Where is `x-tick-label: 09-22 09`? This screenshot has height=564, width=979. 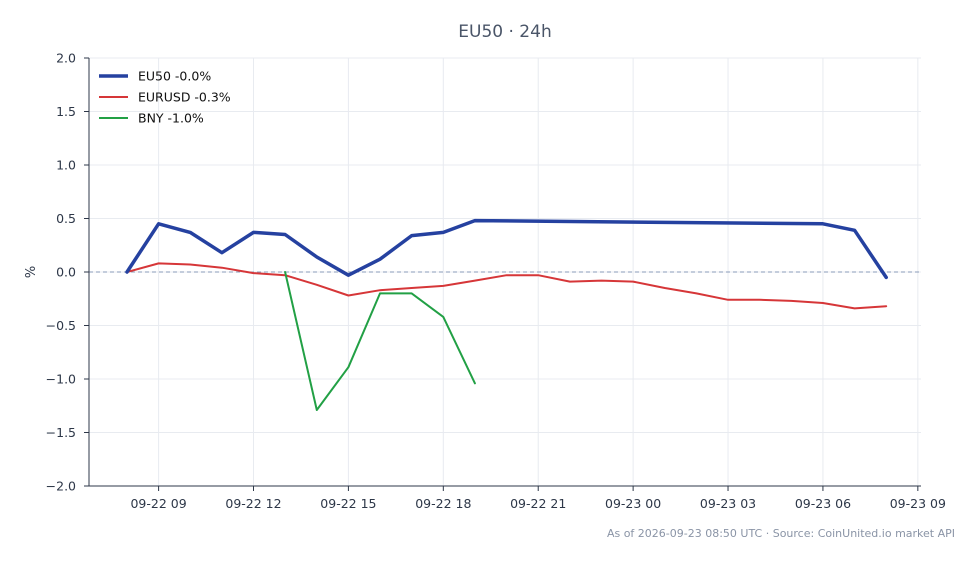 x-tick-label: 09-22 09 is located at coordinates (158, 503).